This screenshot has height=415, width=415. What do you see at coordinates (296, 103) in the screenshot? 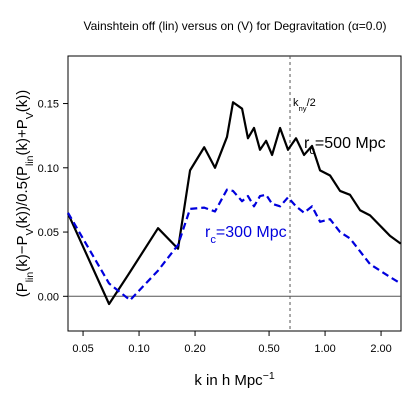
I see `nyquist-label-part: k` at bounding box center [296, 103].